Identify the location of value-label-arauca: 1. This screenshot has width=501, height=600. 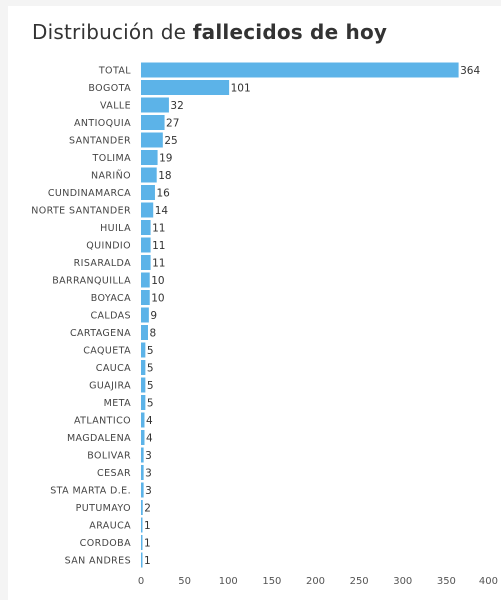
(147, 526).